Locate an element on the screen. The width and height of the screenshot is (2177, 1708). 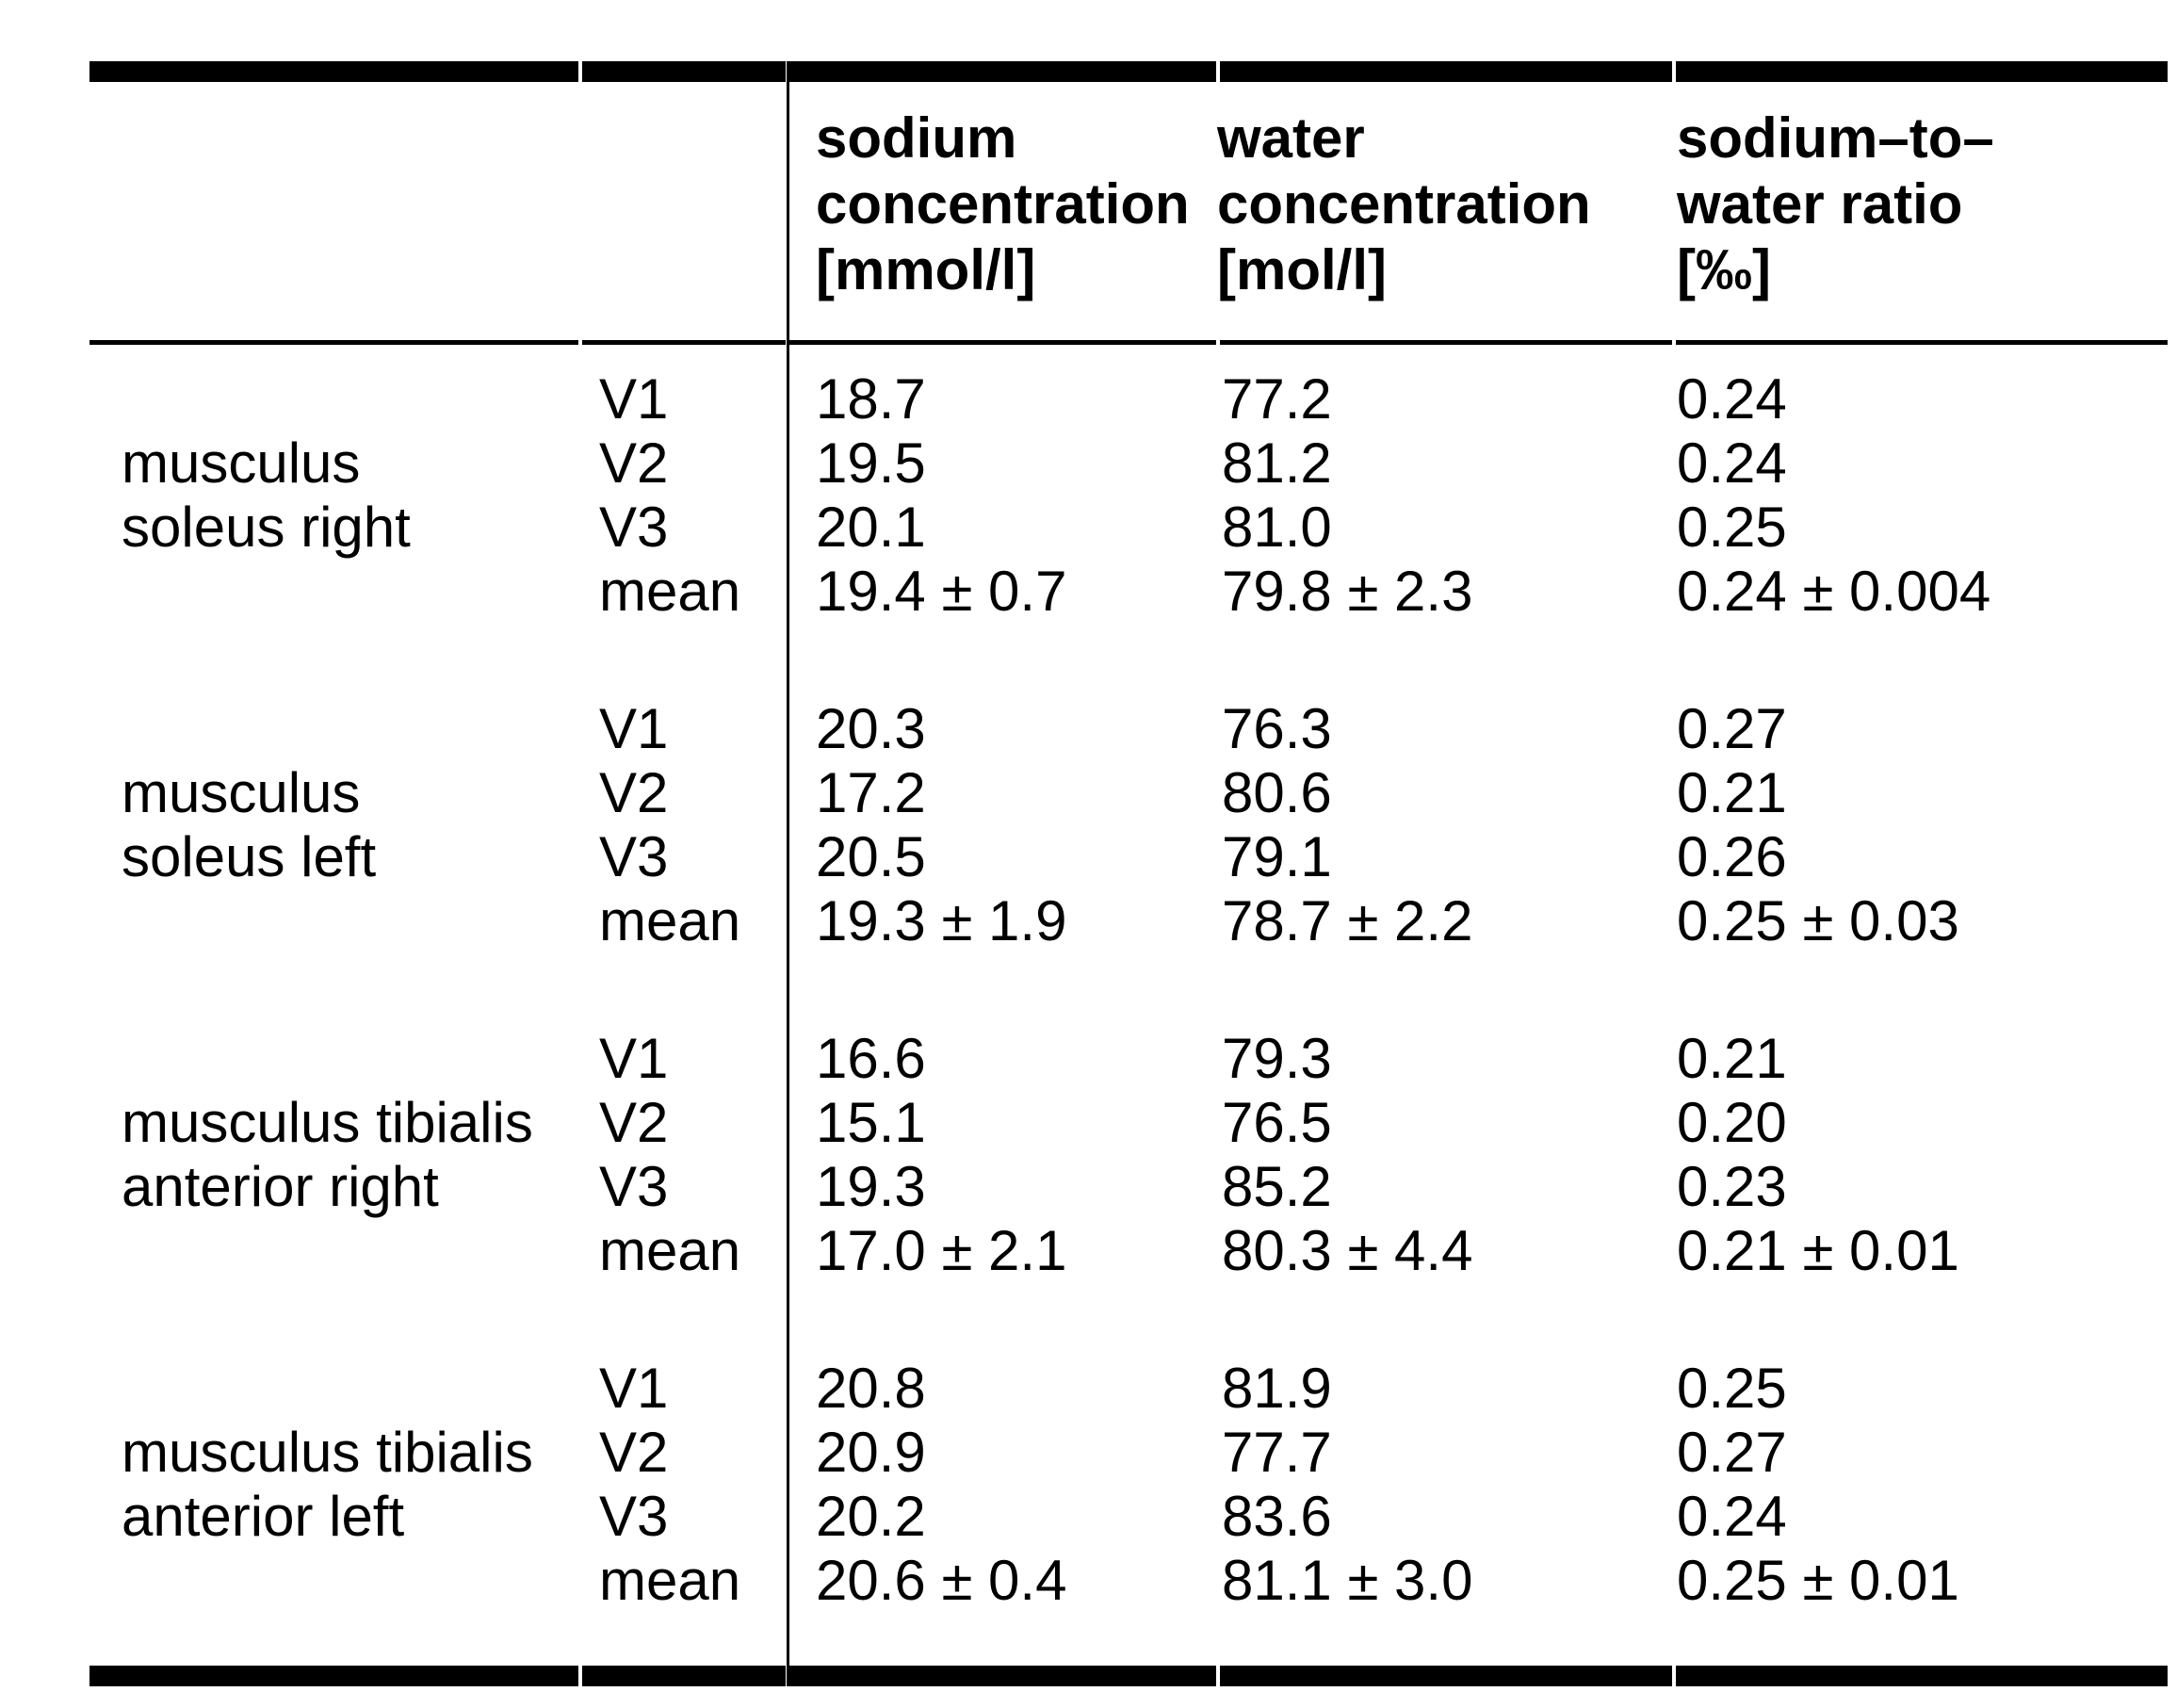
sodium-value: 15.1 is located at coordinates (871, 1122).